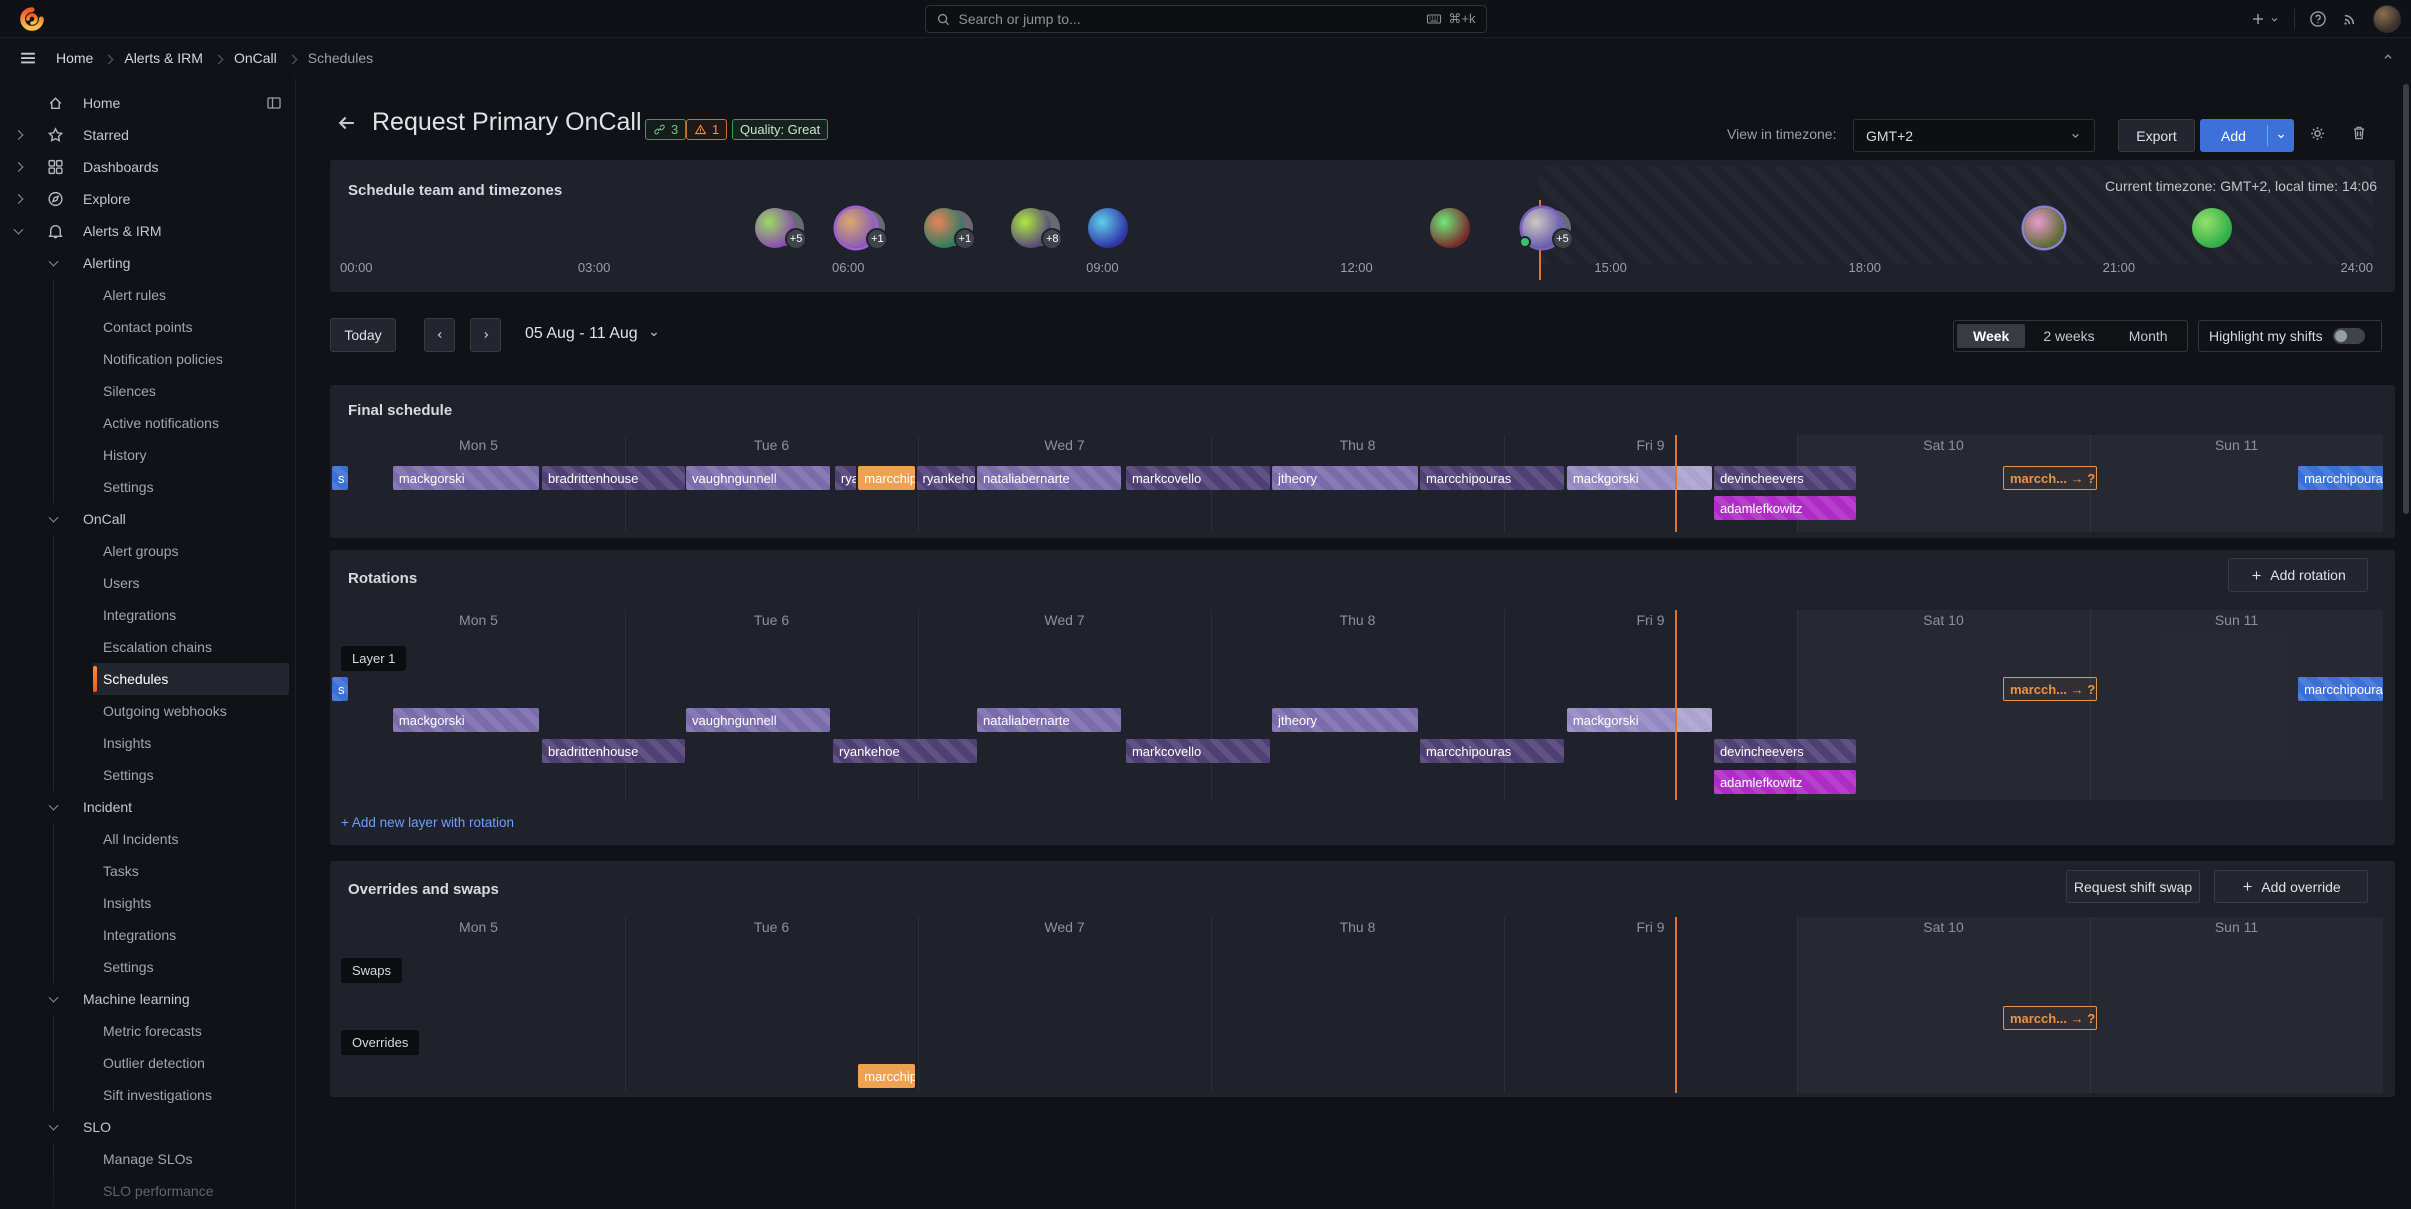  Describe the element at coordinates (592, 334) in the screenshot. I see `date-range-picker: 05 Aug - 11 Aug` at that location.